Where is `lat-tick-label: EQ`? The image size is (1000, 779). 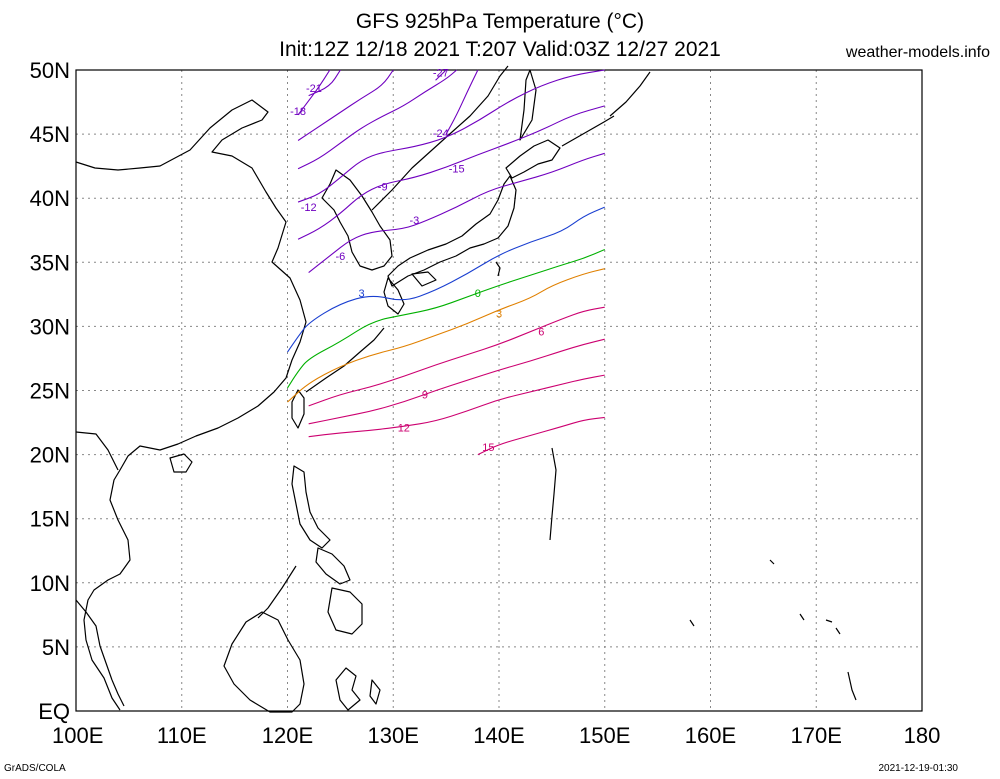 lat-tick-label: EQ is located at coordinates (54, 711).